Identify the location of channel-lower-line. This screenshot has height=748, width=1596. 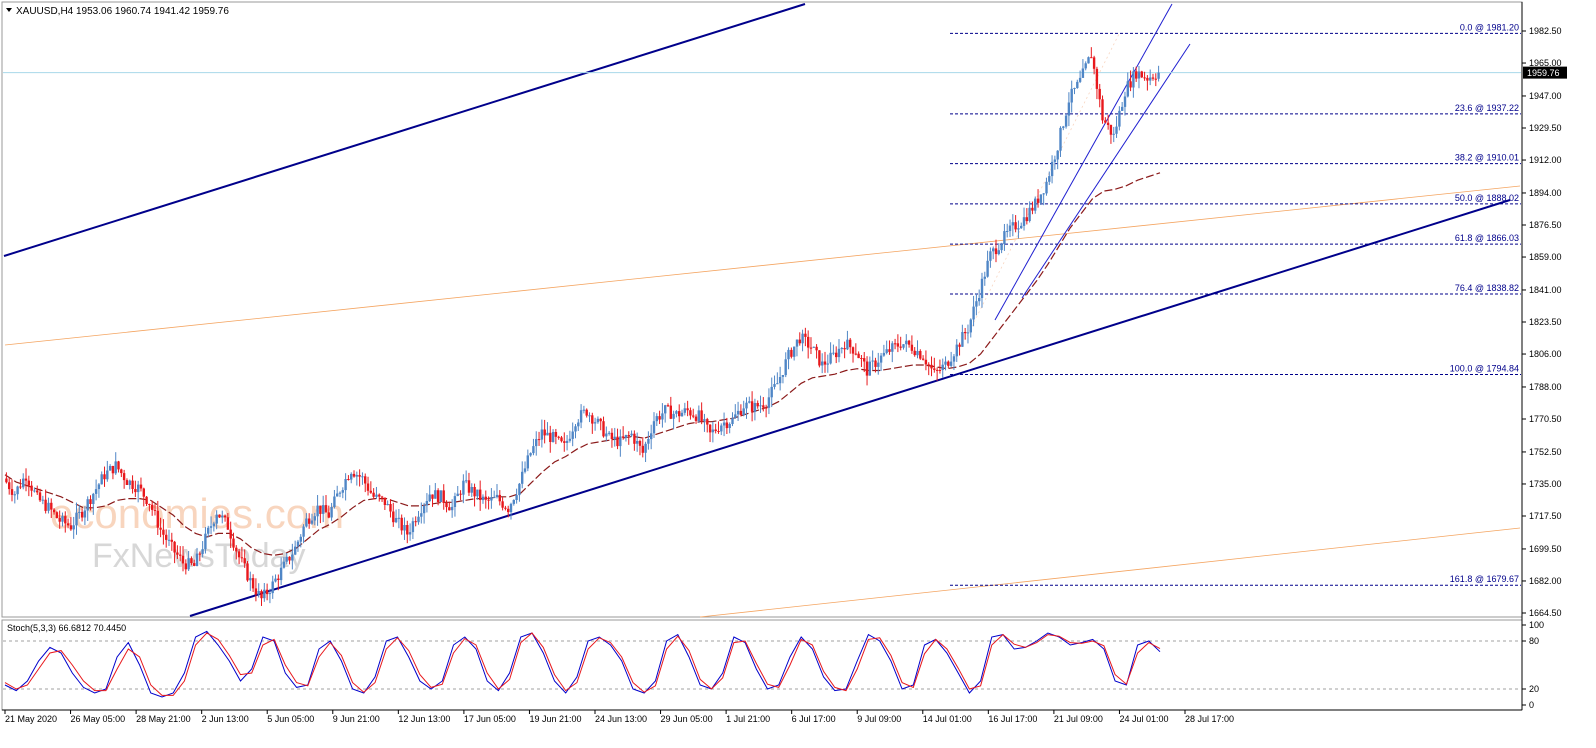
(1106, 171).